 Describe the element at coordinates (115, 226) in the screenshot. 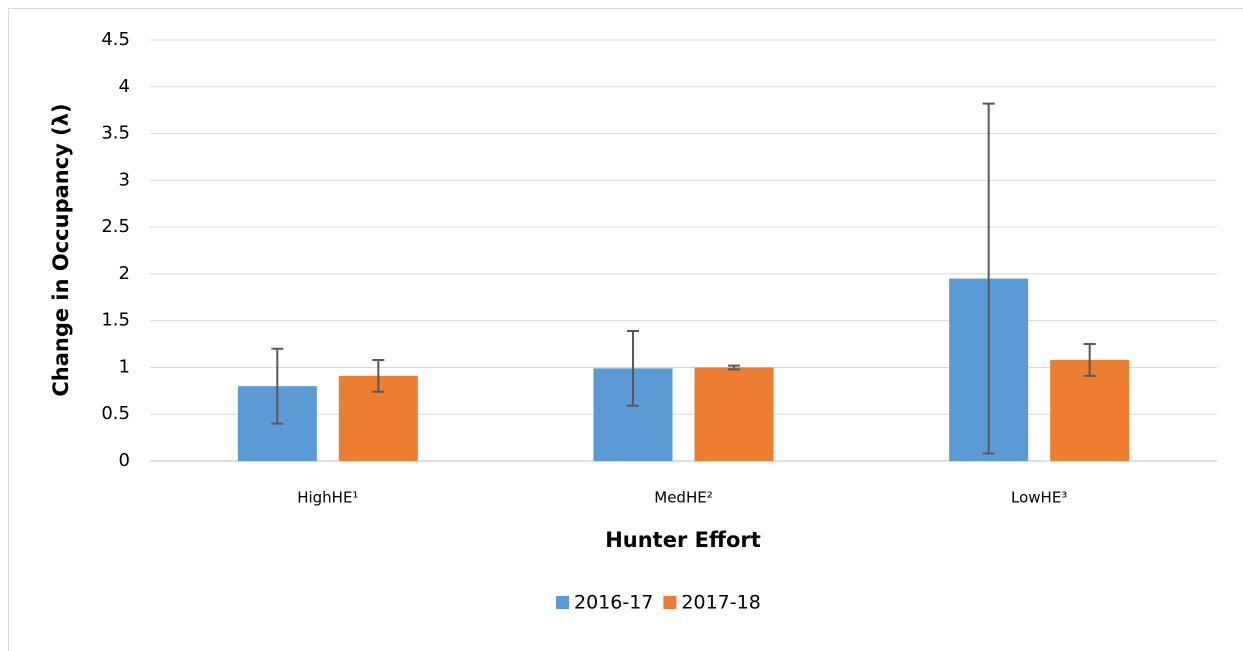

I see `y-tick-label: 2.5` at that location.